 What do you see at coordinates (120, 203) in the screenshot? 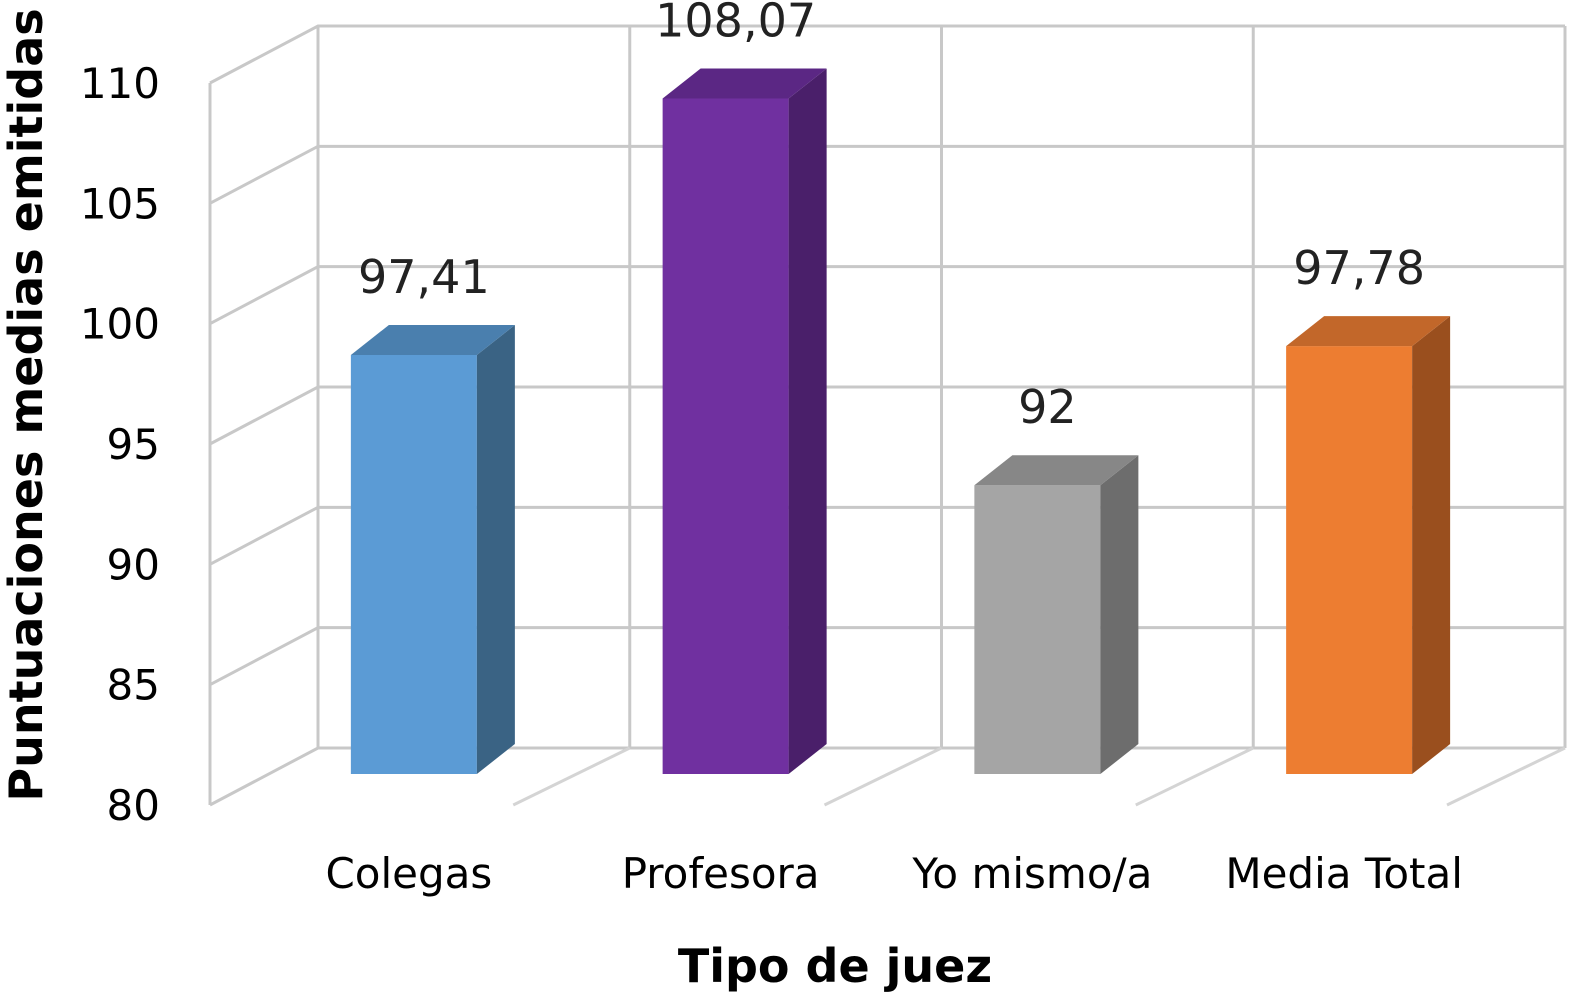
I see `y-tick-label: 105` at bounding box center [120, 203].